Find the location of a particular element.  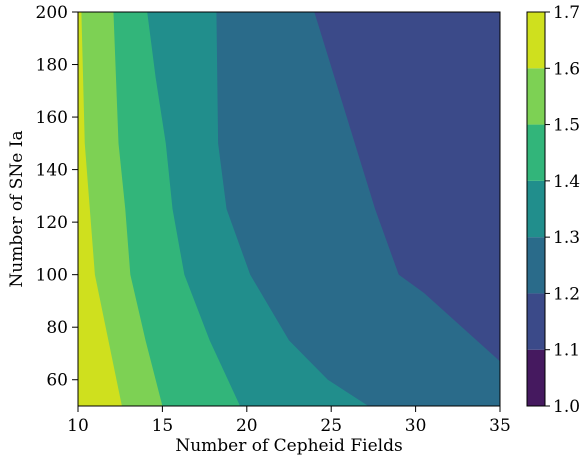

colorbar-tick-label: 1.2 is located at coordinates (566, 294).